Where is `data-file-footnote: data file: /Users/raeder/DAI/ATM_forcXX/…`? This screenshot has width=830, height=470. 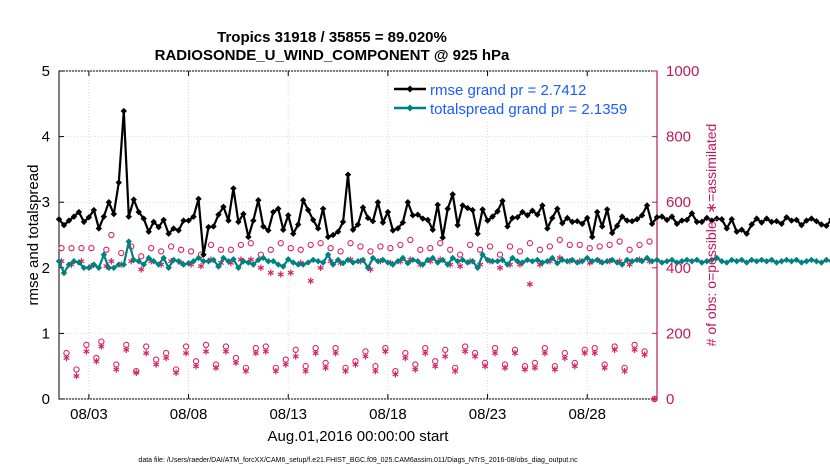
data-file-footnote: data file: /Users/raeder/DAI/ATM_forcXX/… is located at coordinates (358, 460).